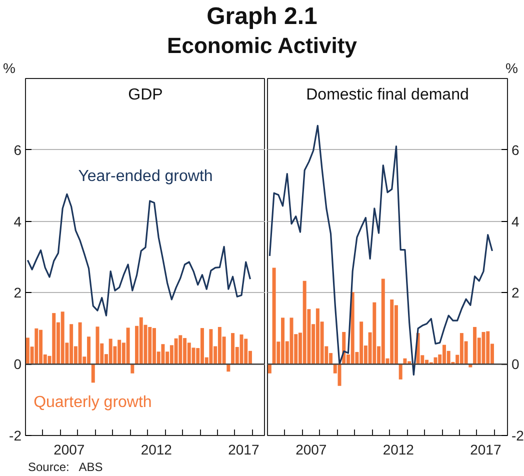 The width and height of the screenshot is (524, 476). I want to click on series-label: Year-ended growth, so click(145, 176).